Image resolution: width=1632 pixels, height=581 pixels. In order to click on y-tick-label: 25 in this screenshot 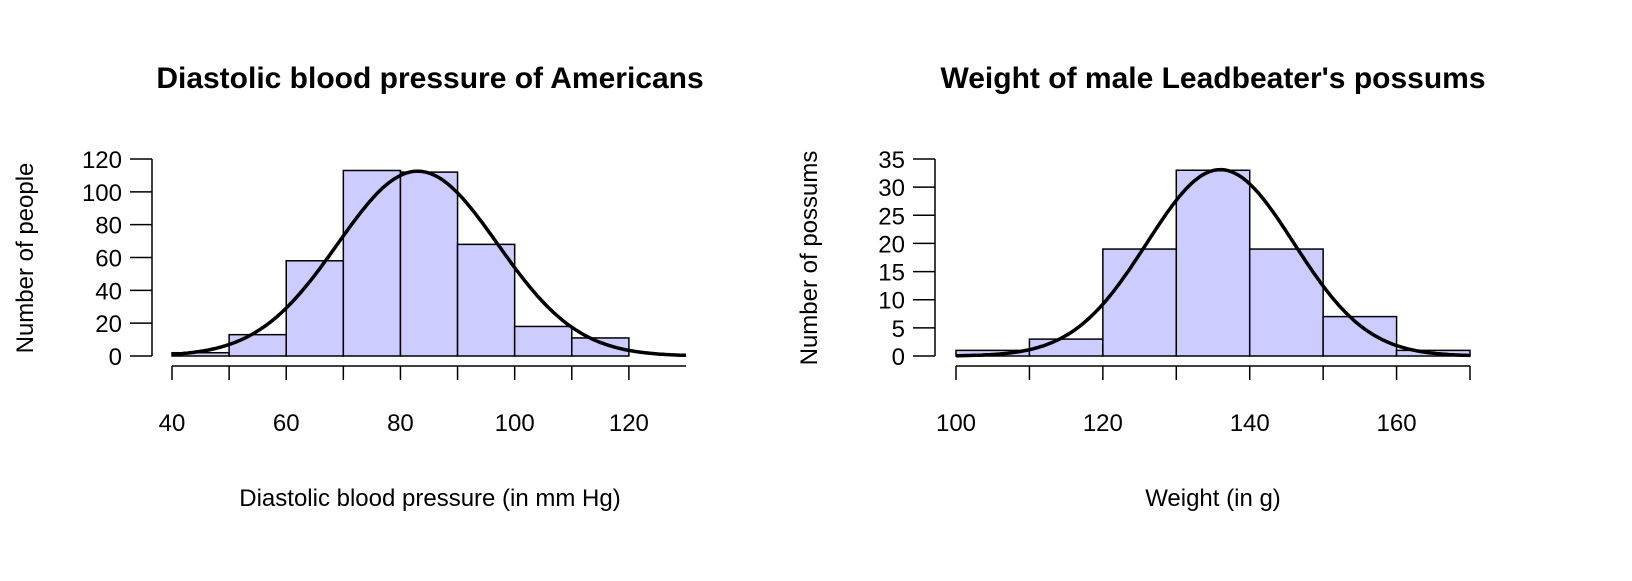, I will do `click(891, 216)`.